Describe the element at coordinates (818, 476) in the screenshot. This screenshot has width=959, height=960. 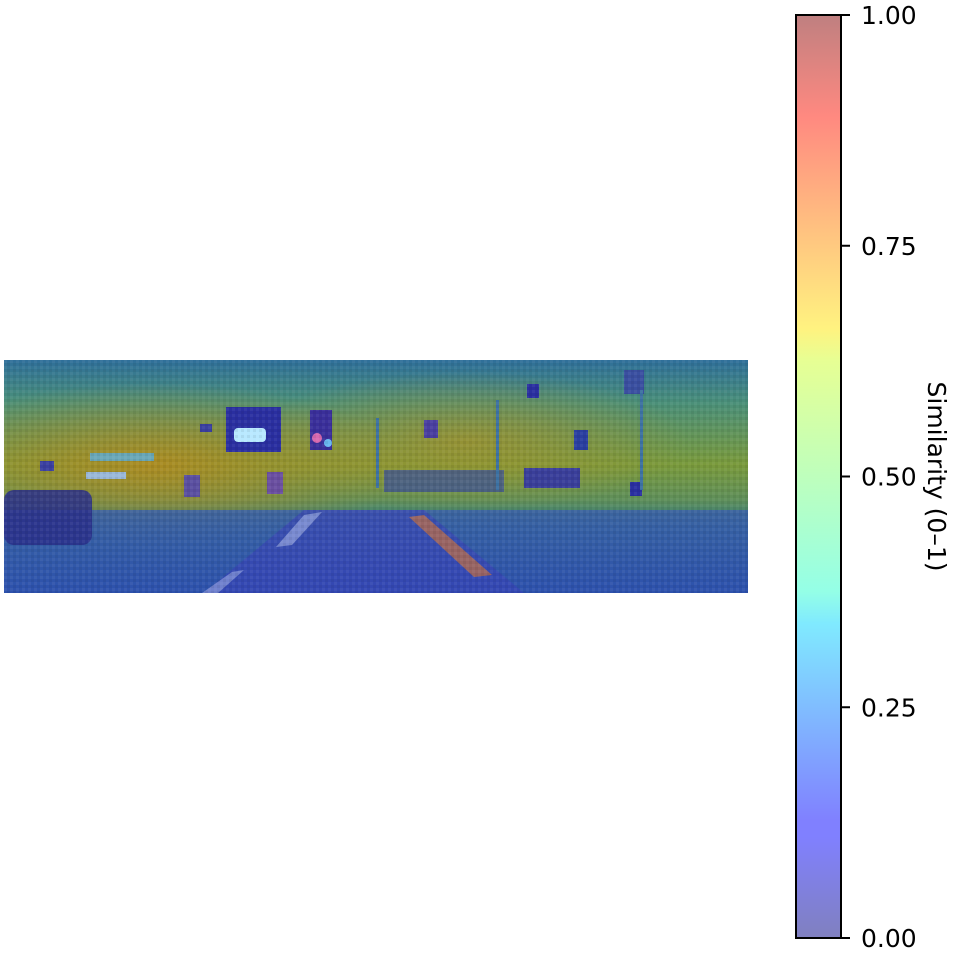
I see `colorbar-fill` at that location.